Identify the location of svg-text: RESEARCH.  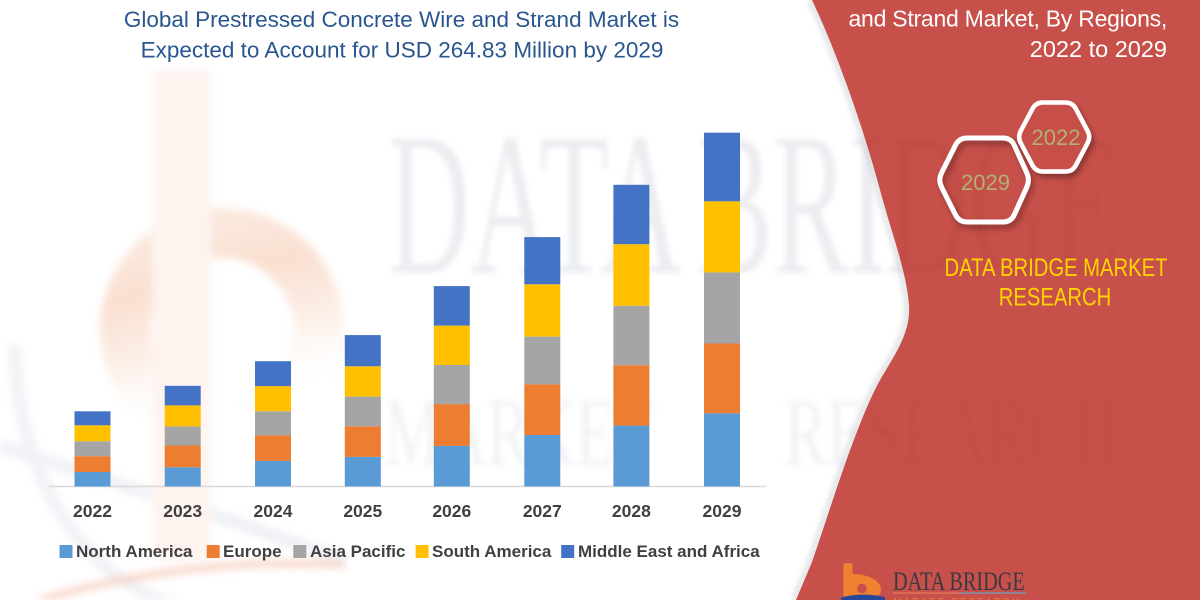
(1055, 296).